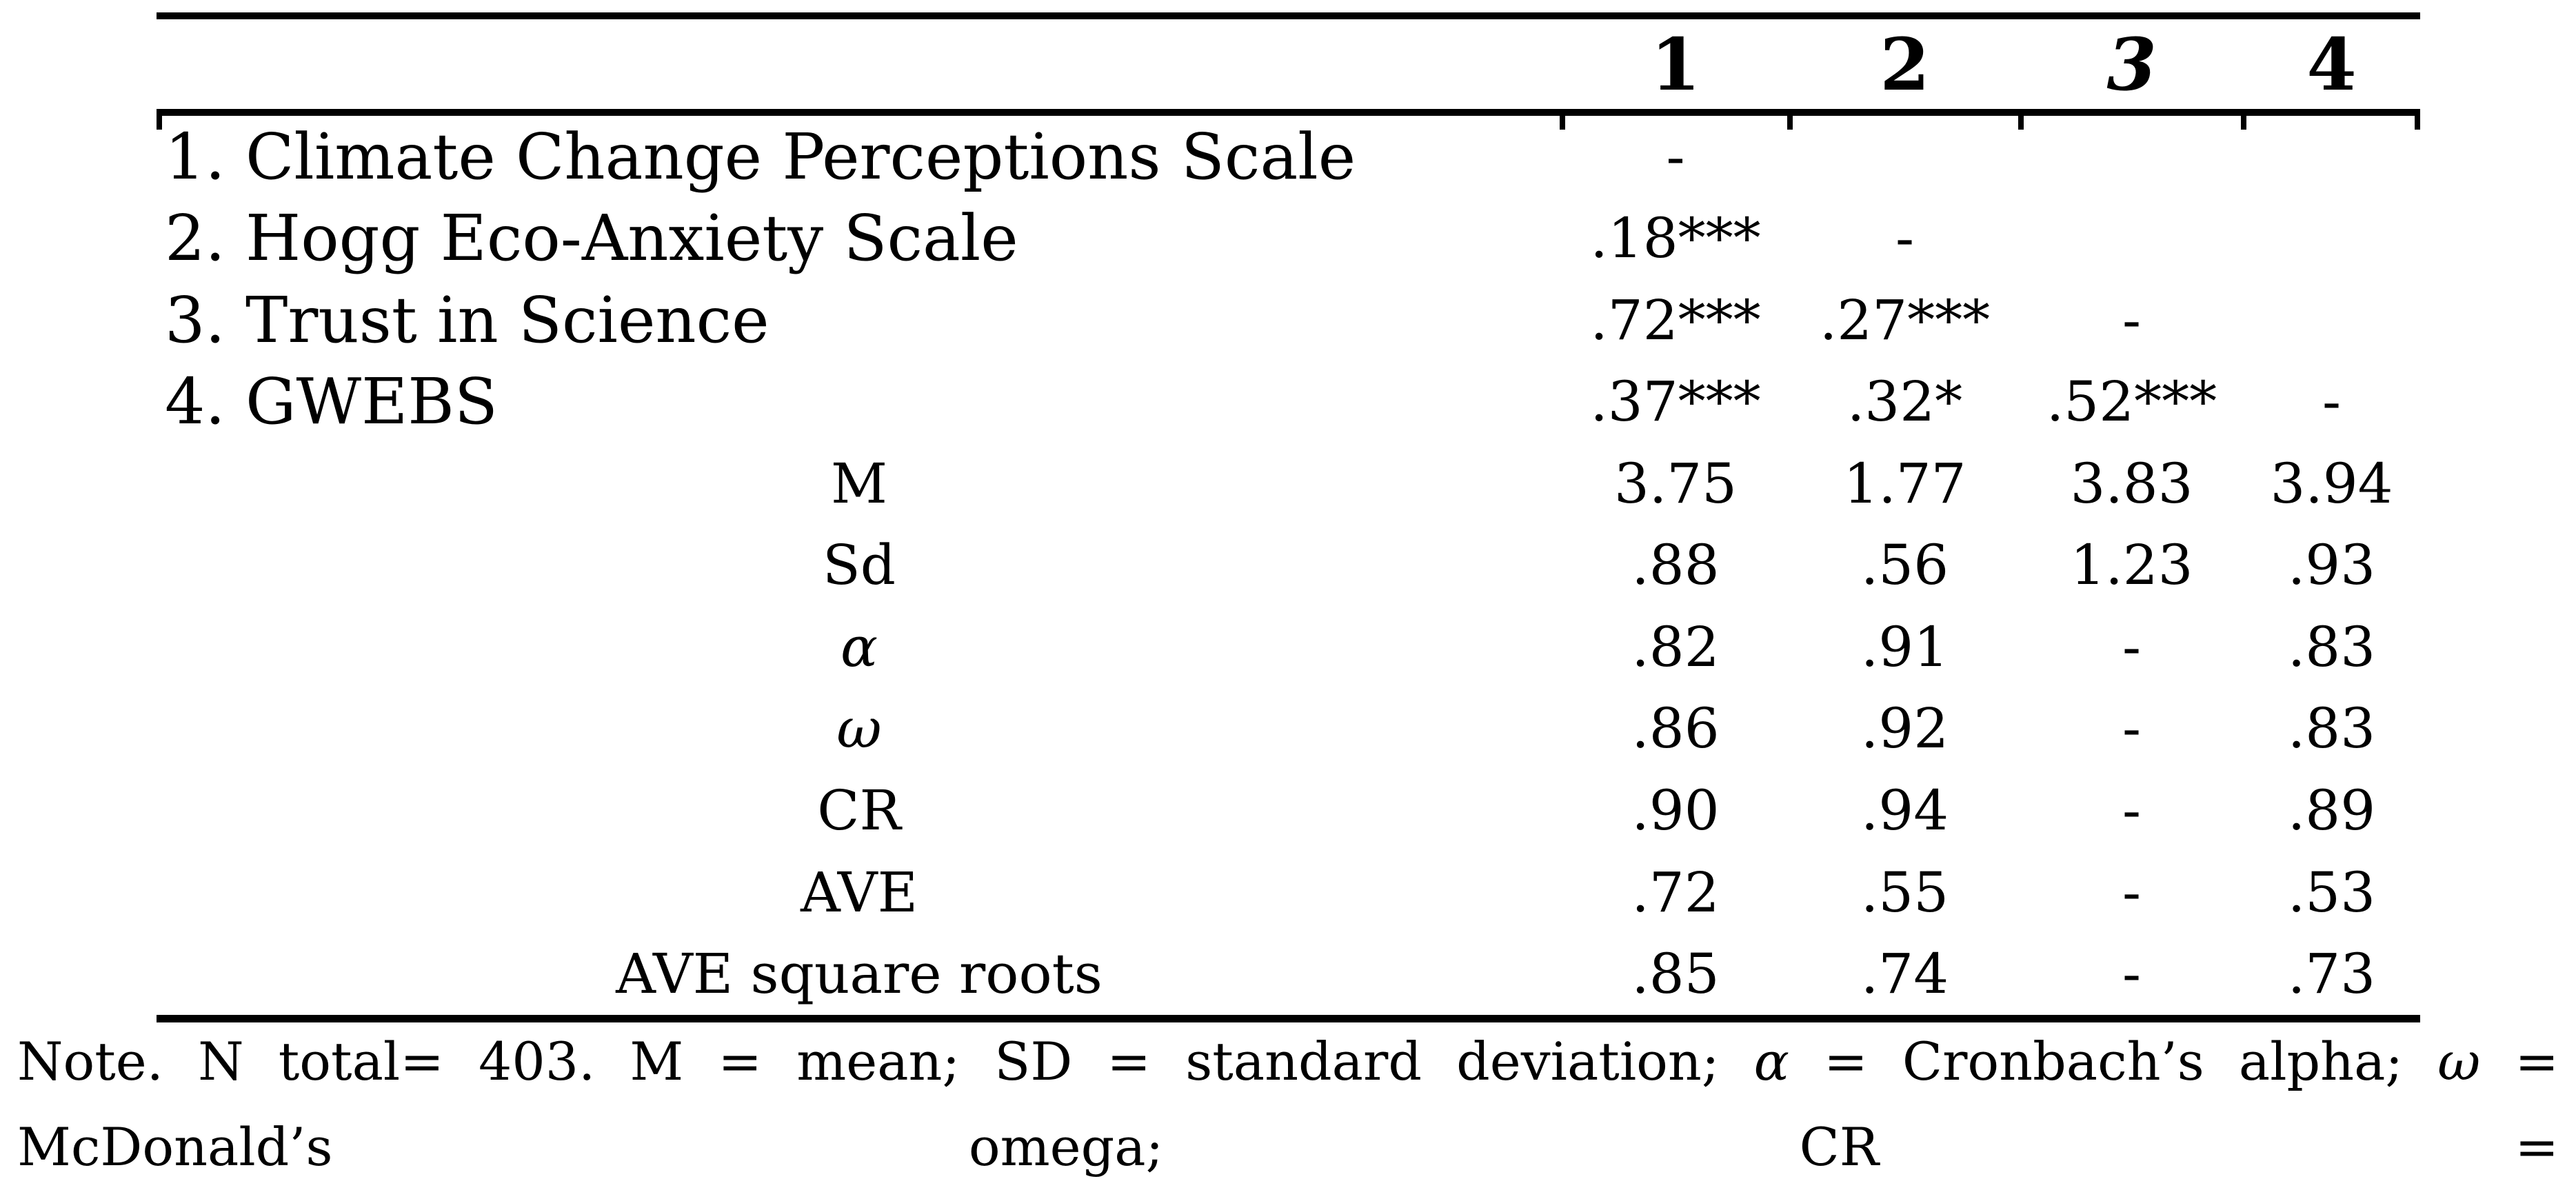 This screenshot has width=2576, height=1190. What do you see at coordinates (1675, 320) in the screenshot?
I see `cell-value: .72***` at bounding box center [1675, 320].